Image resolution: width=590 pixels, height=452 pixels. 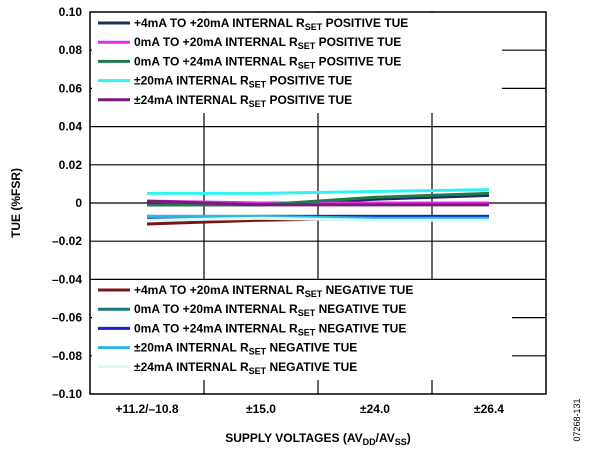 What do you see at coordinates (267, 43) in the screenshot?
I see `legend-label: 0mA TO +20mA INTERNAL RSET POSITIVE TUE` at bounding box center [267, 43].